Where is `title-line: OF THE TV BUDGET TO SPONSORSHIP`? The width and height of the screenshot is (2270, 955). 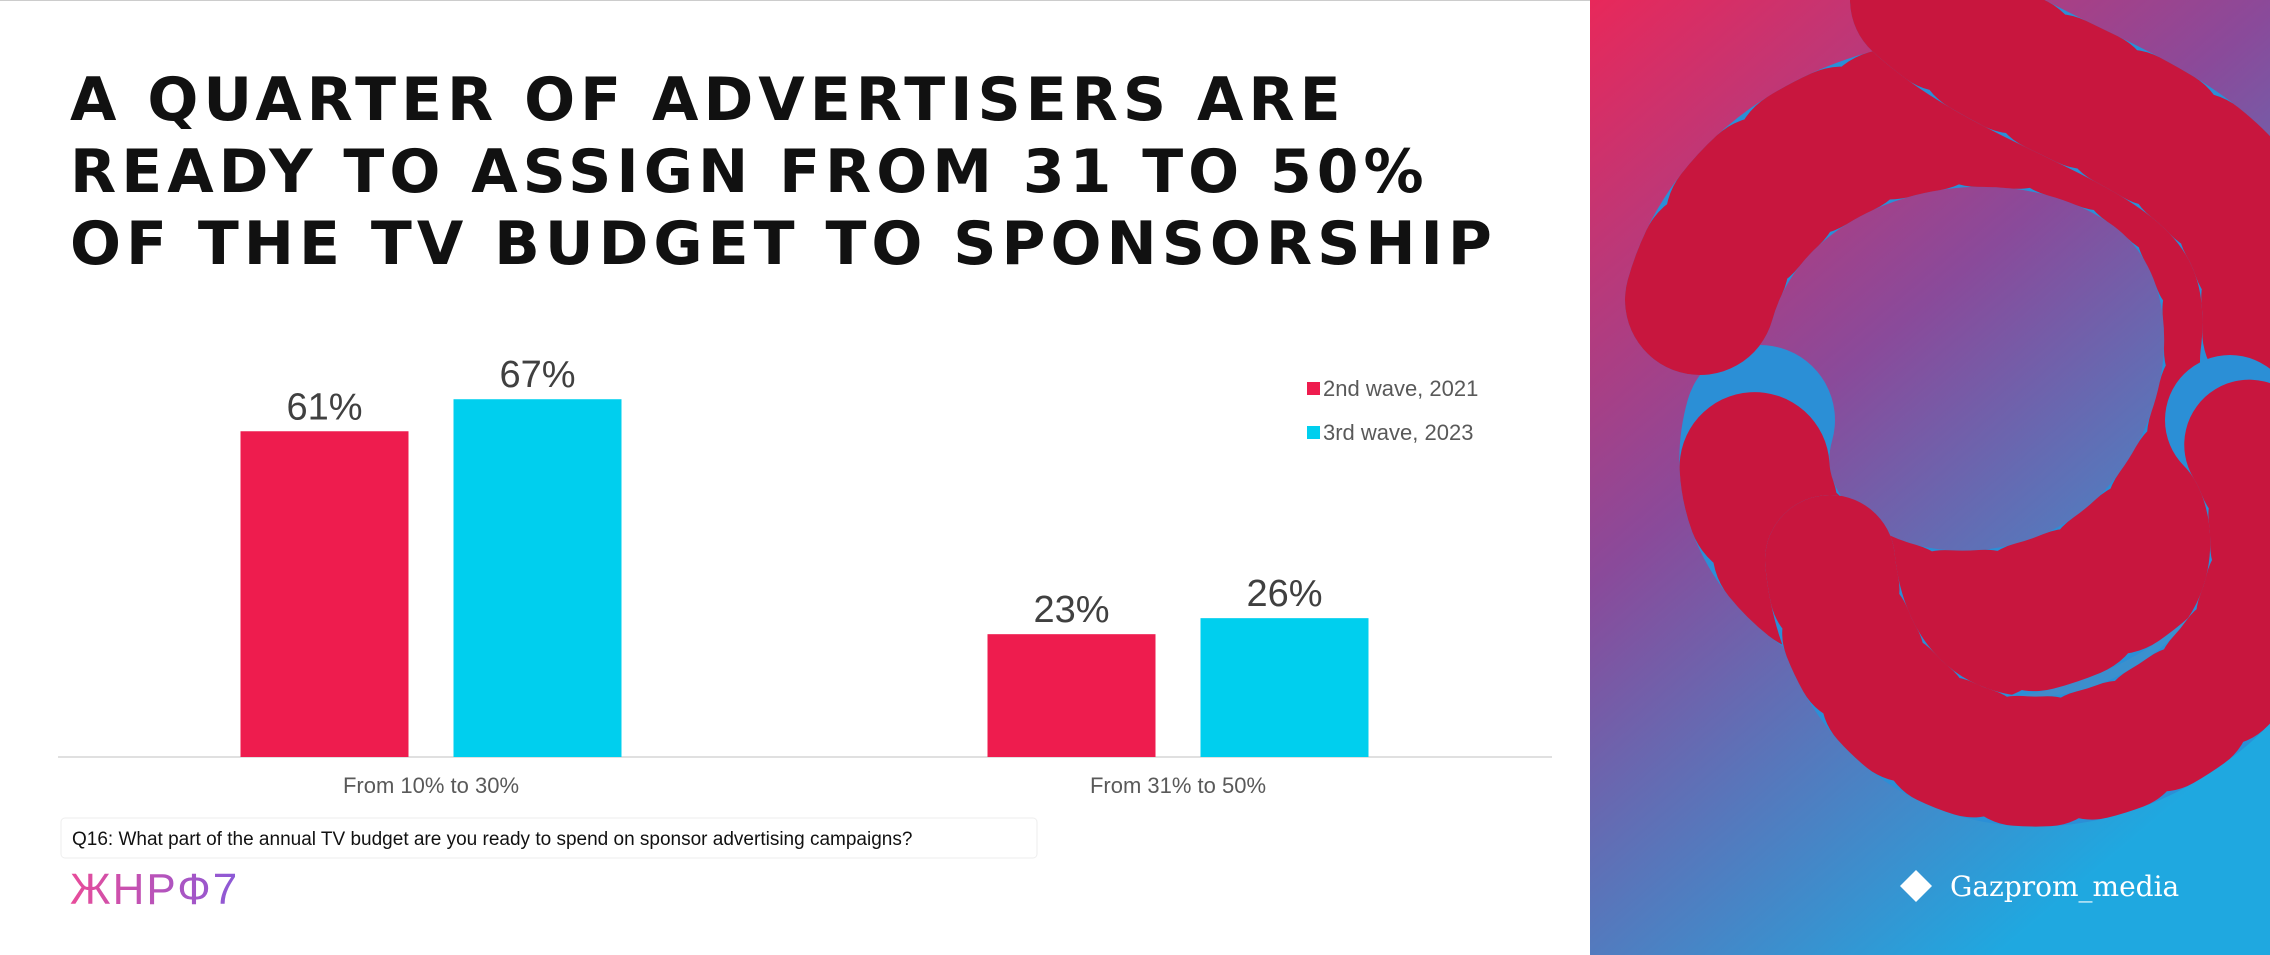
title-line: OF THE TV BUDGET TO SPONSORSHIP is located at coordinates (783, 244).